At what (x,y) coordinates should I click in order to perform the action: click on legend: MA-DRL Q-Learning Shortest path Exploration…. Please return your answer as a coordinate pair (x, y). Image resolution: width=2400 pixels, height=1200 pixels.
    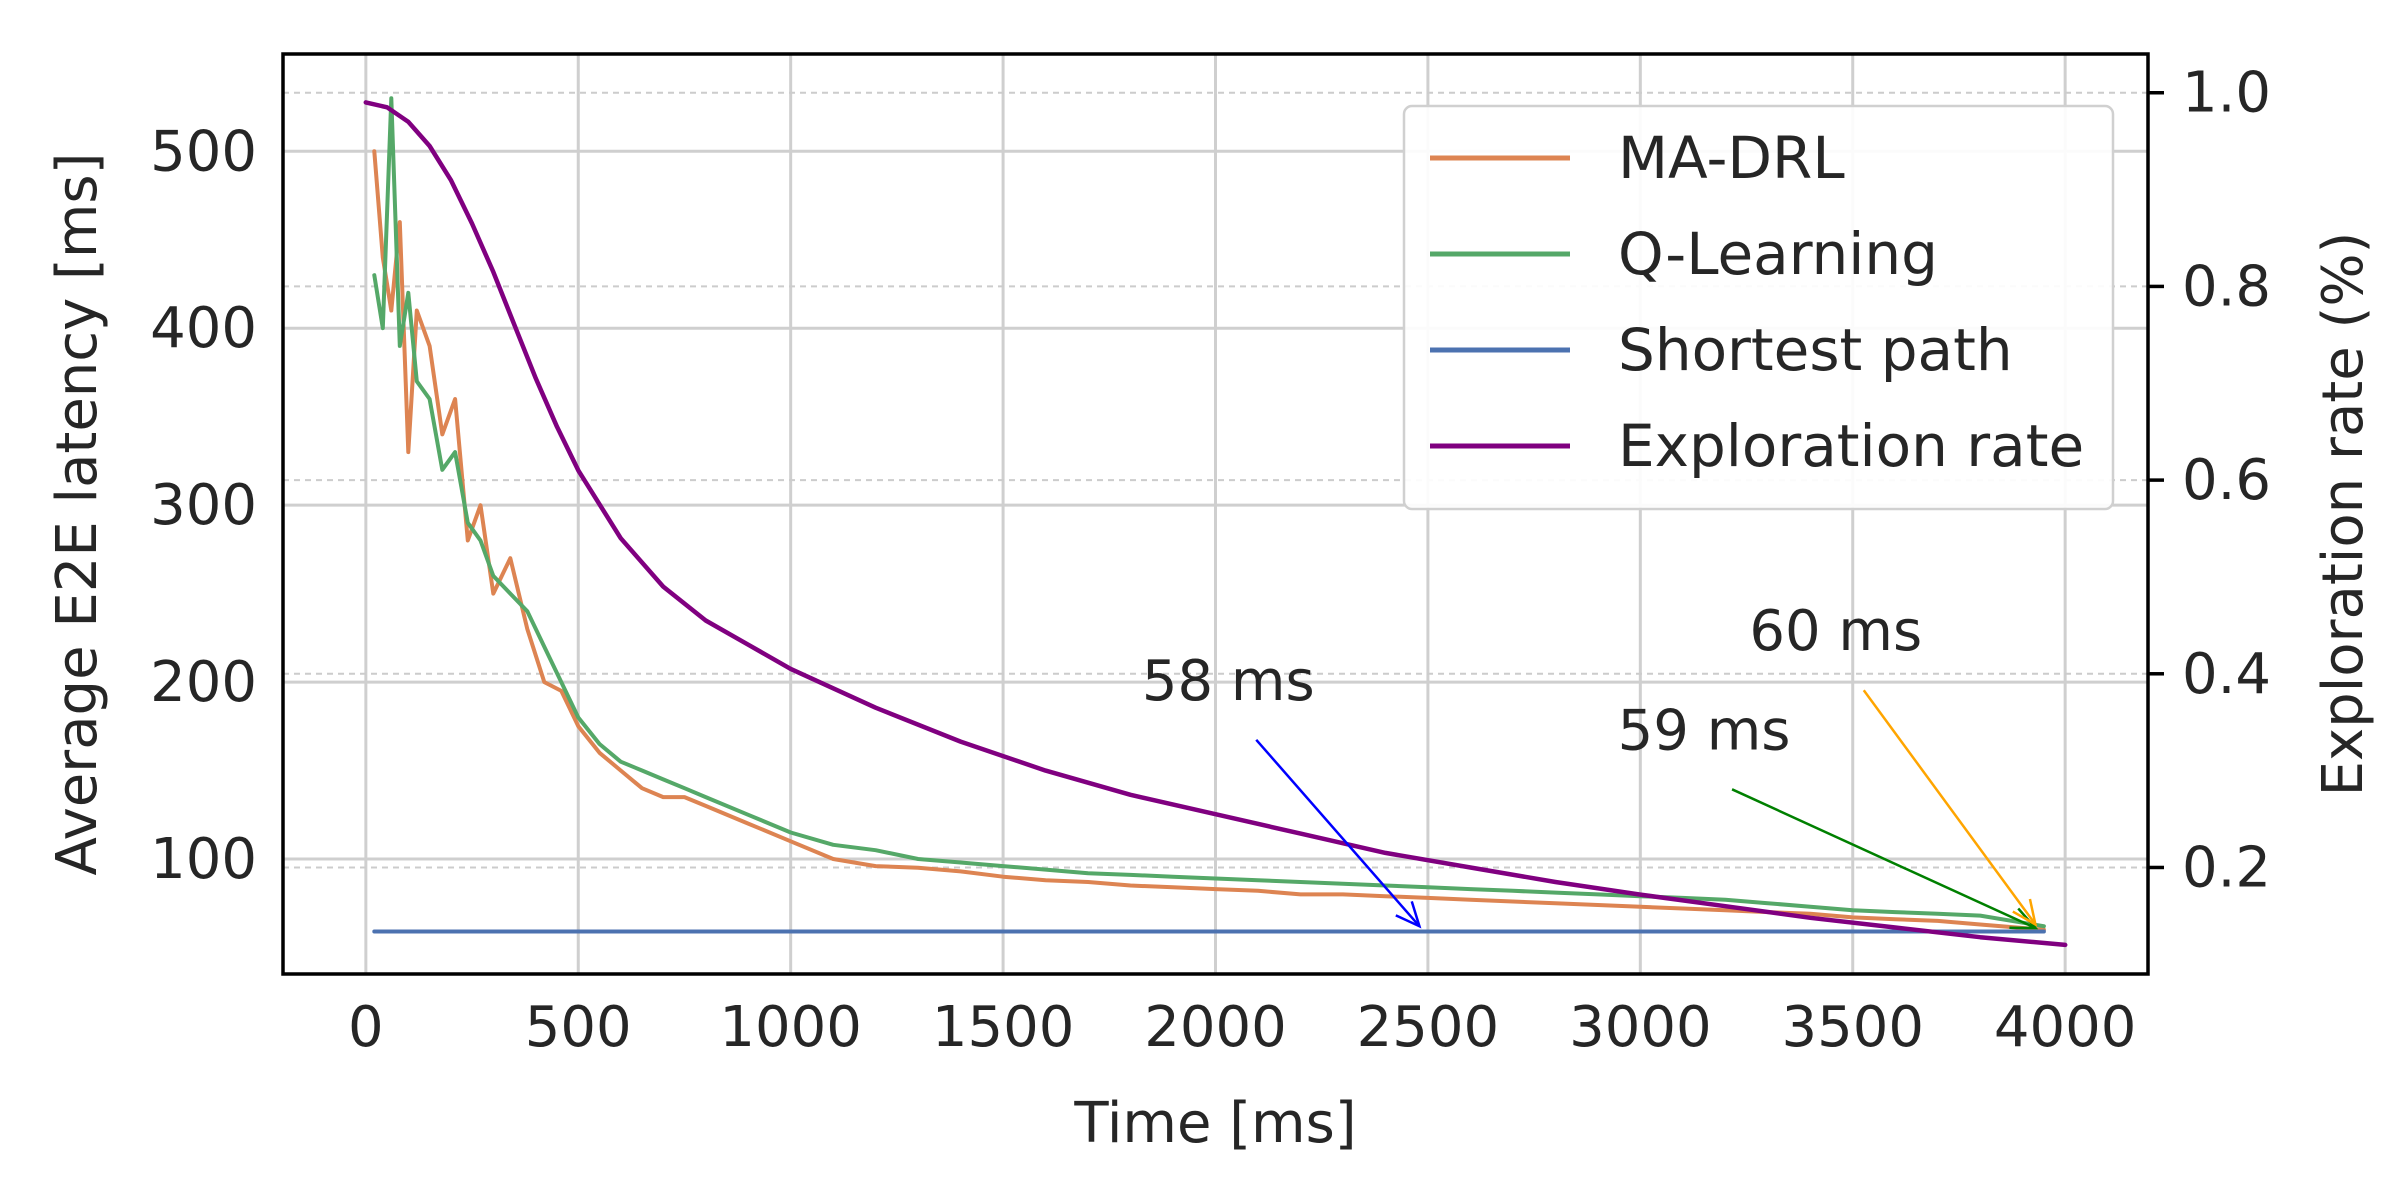
    Looking at the image, I should click on (1758, 307).